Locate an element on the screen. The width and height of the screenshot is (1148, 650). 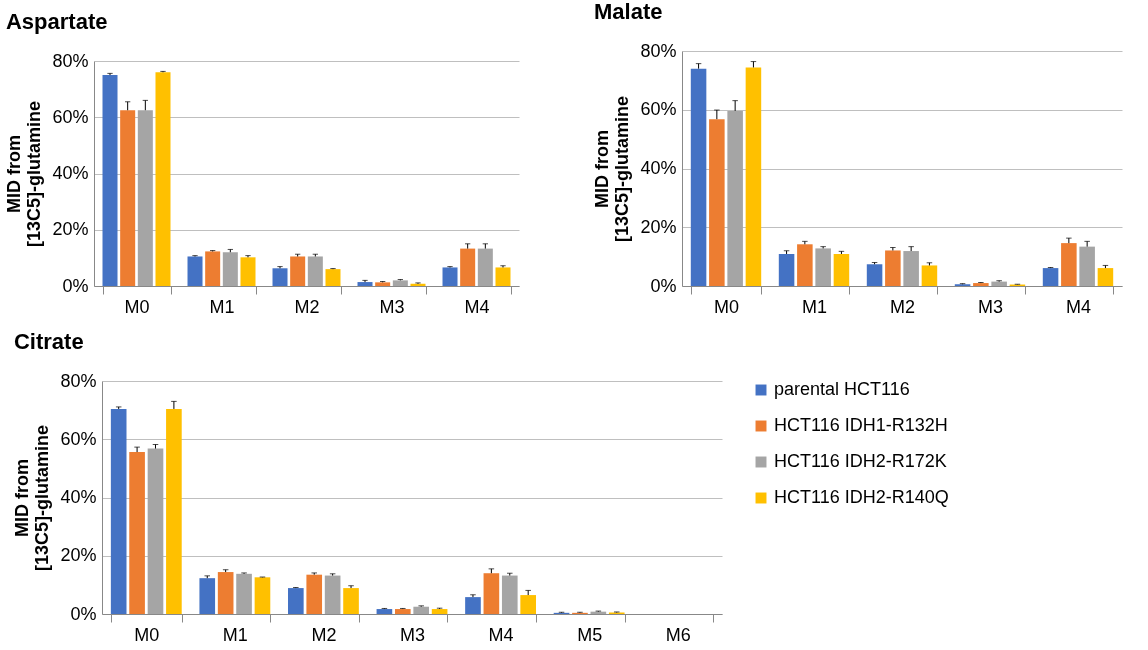
legend-label: parental HCT116 is located at coordinates (842, 389).